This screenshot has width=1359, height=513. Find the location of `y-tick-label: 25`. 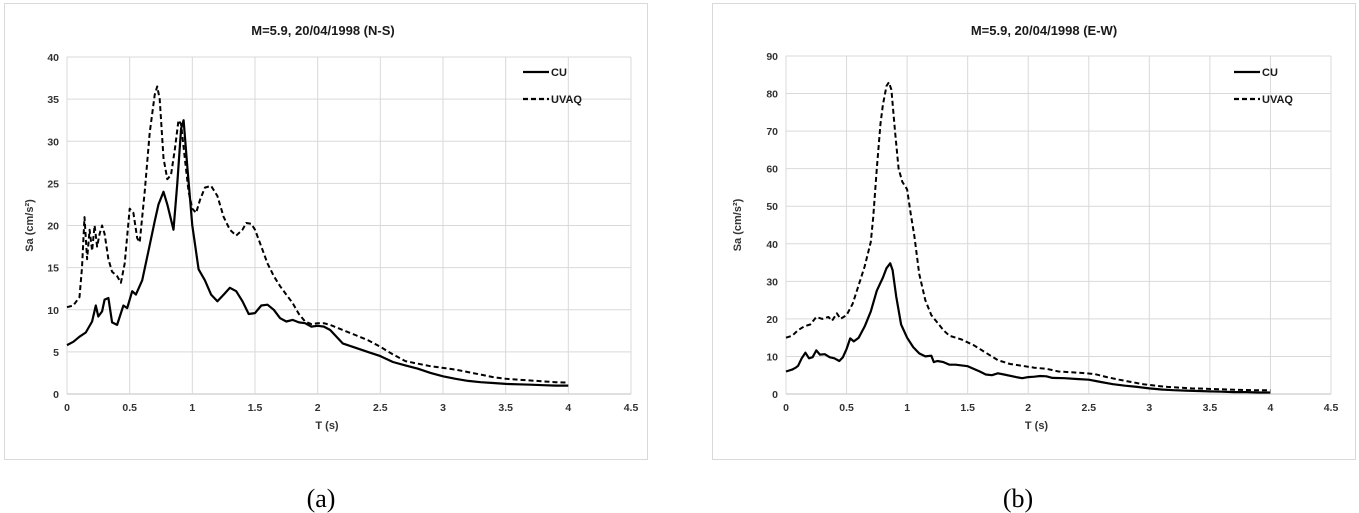

y-tick-label: 25 is located at coordinates (53, 184).